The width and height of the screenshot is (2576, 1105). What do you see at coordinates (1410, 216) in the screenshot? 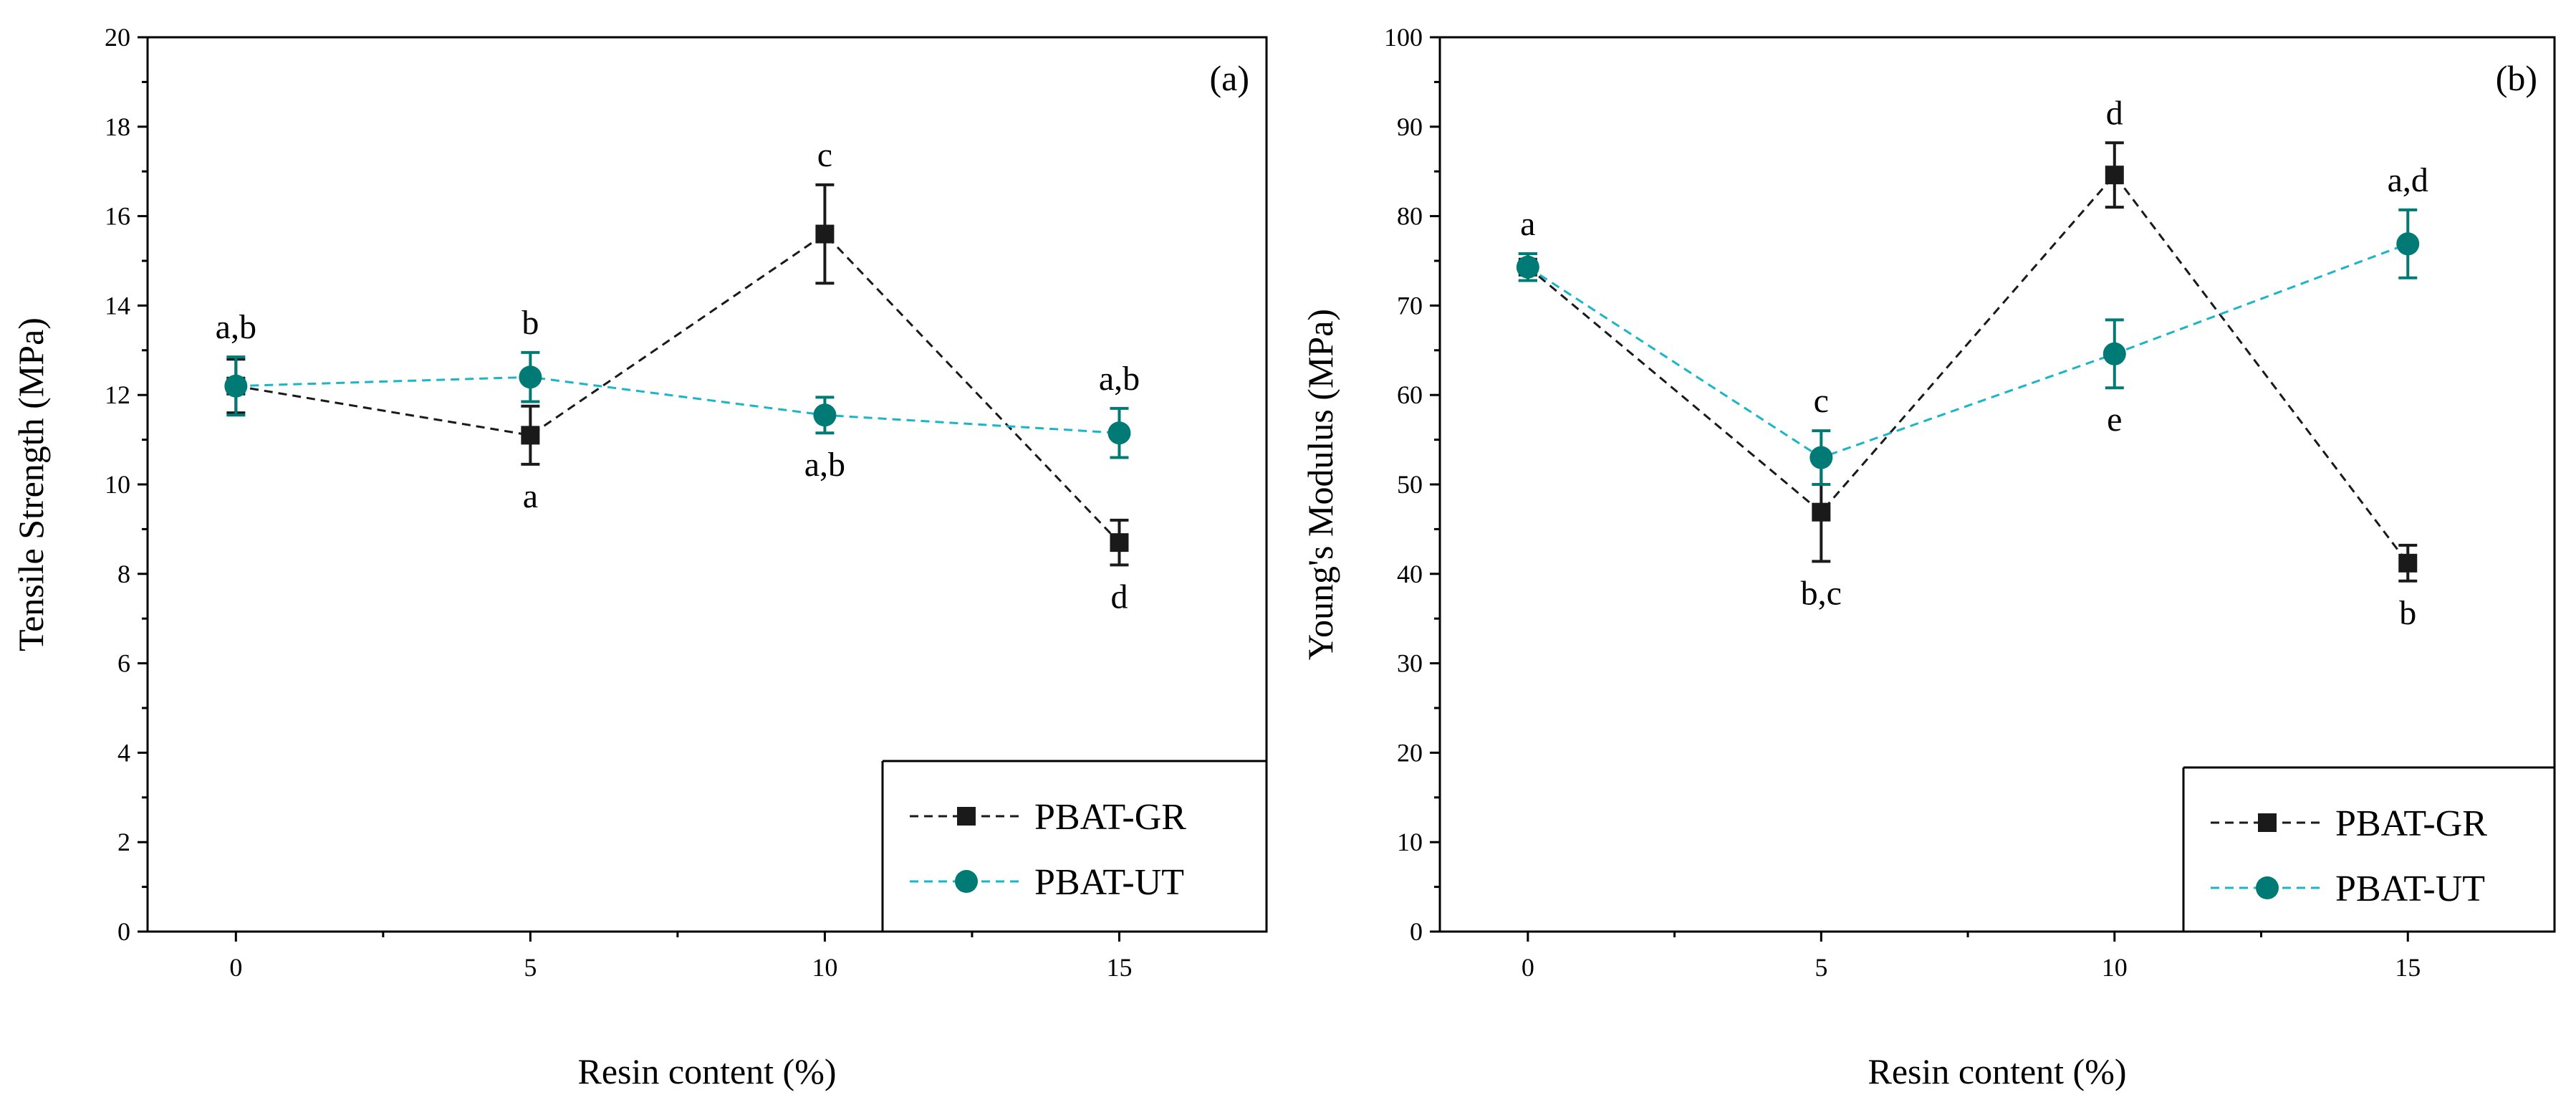
I see `y-tick-label: 80` at bounding box center [1410, 216].